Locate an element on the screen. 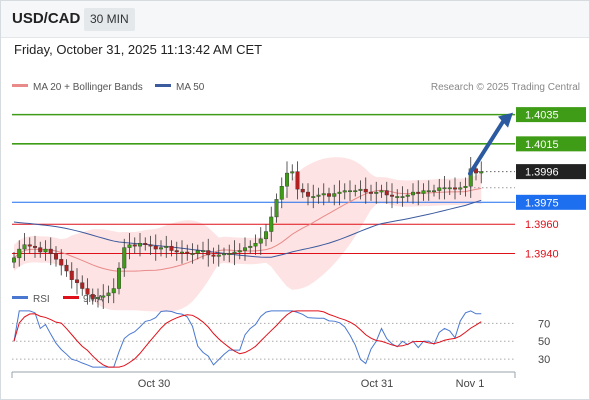  x-tick-label-oct31: Oct 31 is located at coordinates (377, 384).